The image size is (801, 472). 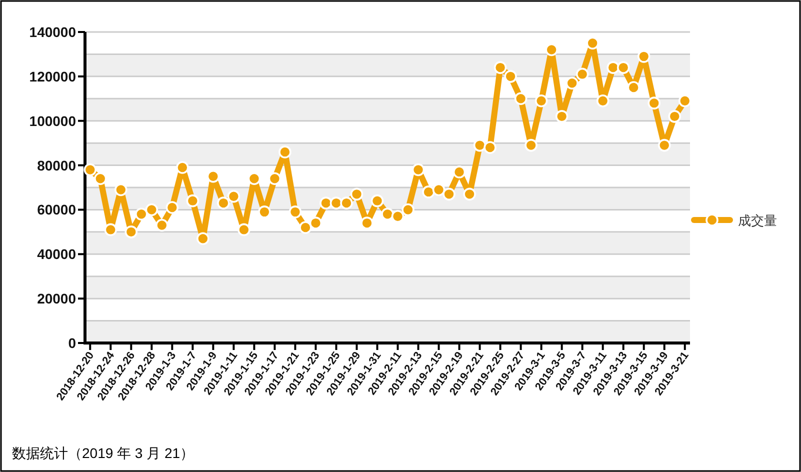 I want to click on y-tick-label: 40000, so click(x=56, y=254).